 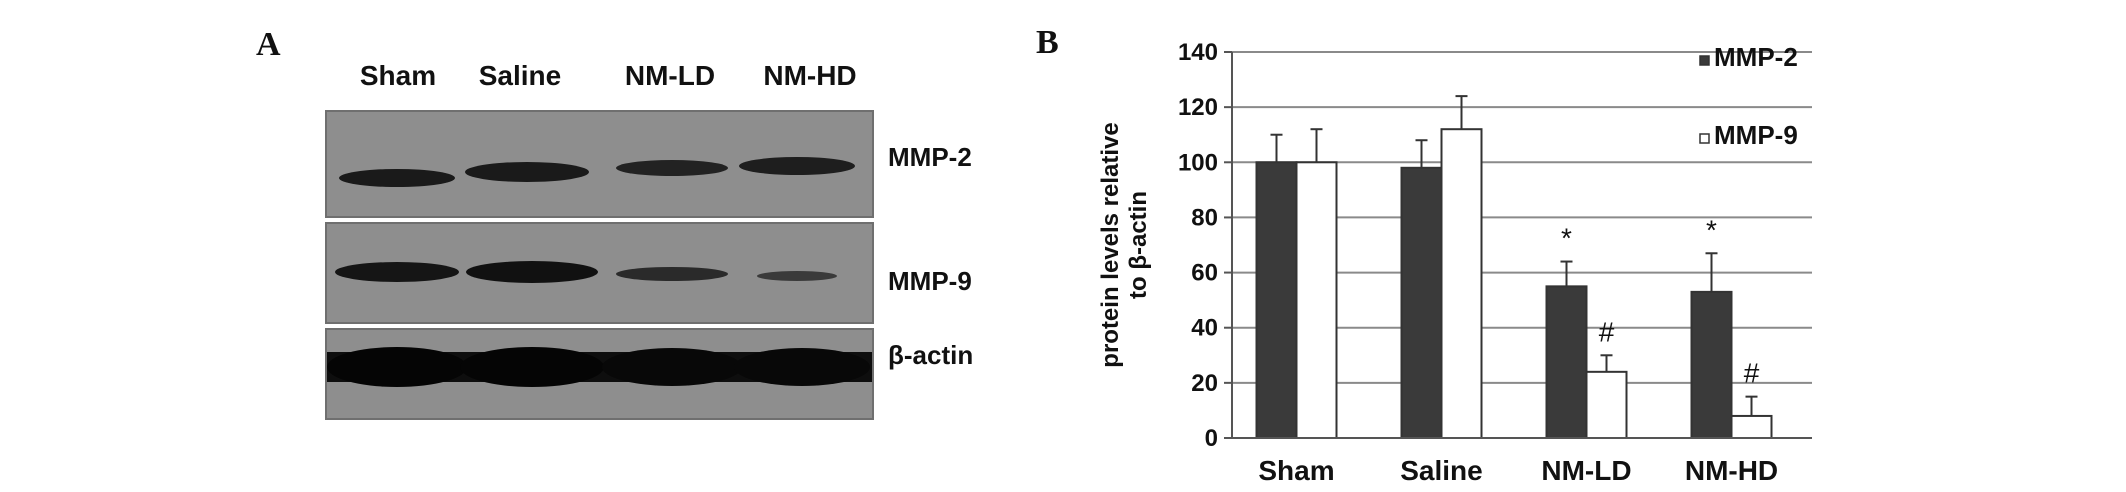 I want to click on y-axis-label-line1: protein levels relative, so click(x=1110, y=244).